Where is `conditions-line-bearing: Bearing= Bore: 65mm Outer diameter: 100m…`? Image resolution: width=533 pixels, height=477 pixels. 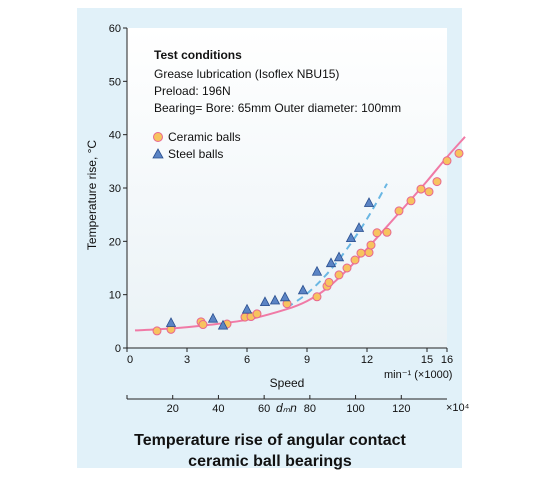 conditions-line-bearing: Bearing= Bore: 65mm Outer diameter: 100m… is located at coordinates (277, 108).